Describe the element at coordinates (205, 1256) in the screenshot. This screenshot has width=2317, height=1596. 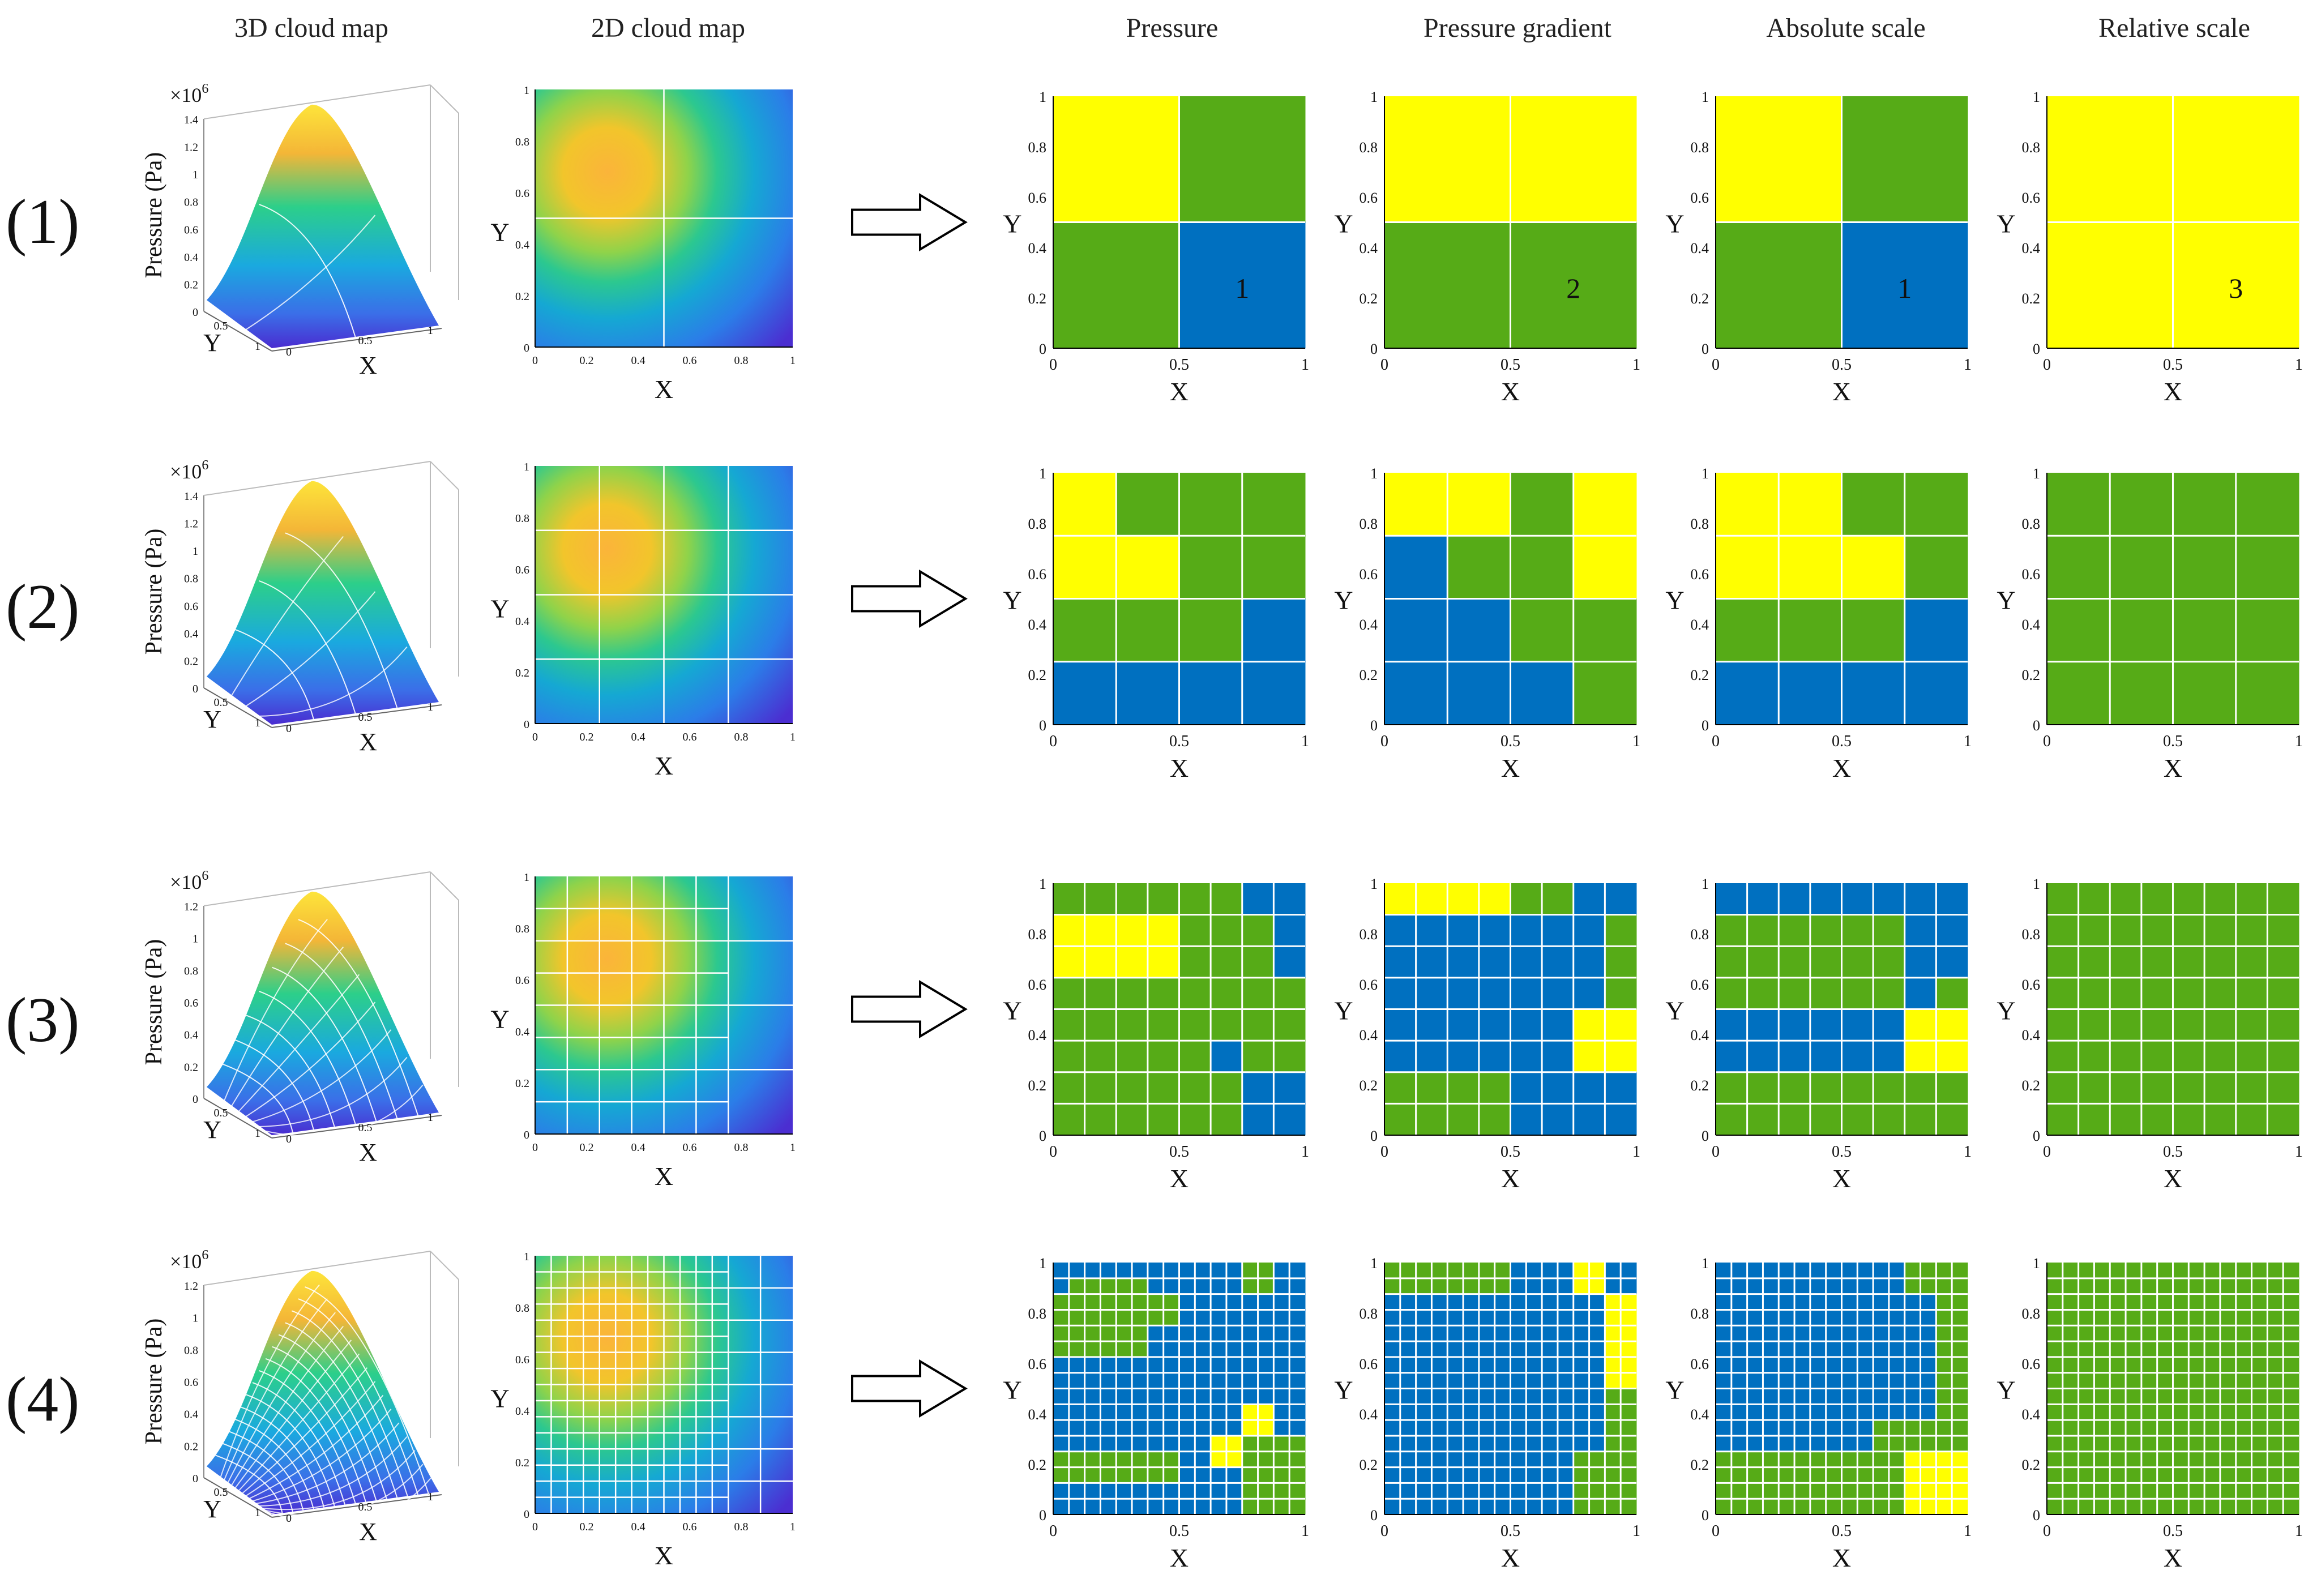
I see `scale-exponent: 6` at that location.